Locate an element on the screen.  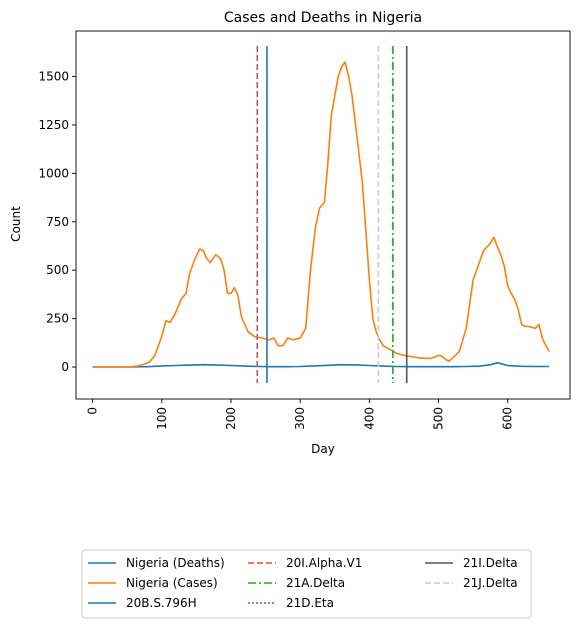
x-tick-label-5: 500 is located at coordinates (439, 418).